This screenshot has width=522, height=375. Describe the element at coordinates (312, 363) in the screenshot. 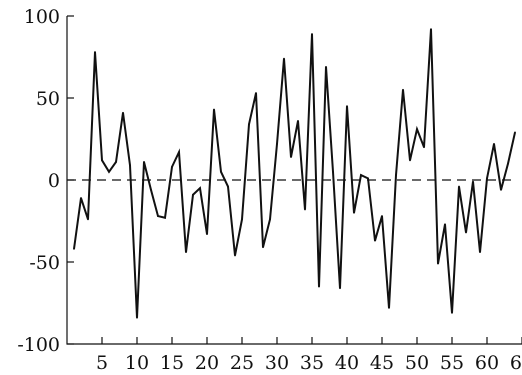

I see `x-tick-label: 35` at that location.